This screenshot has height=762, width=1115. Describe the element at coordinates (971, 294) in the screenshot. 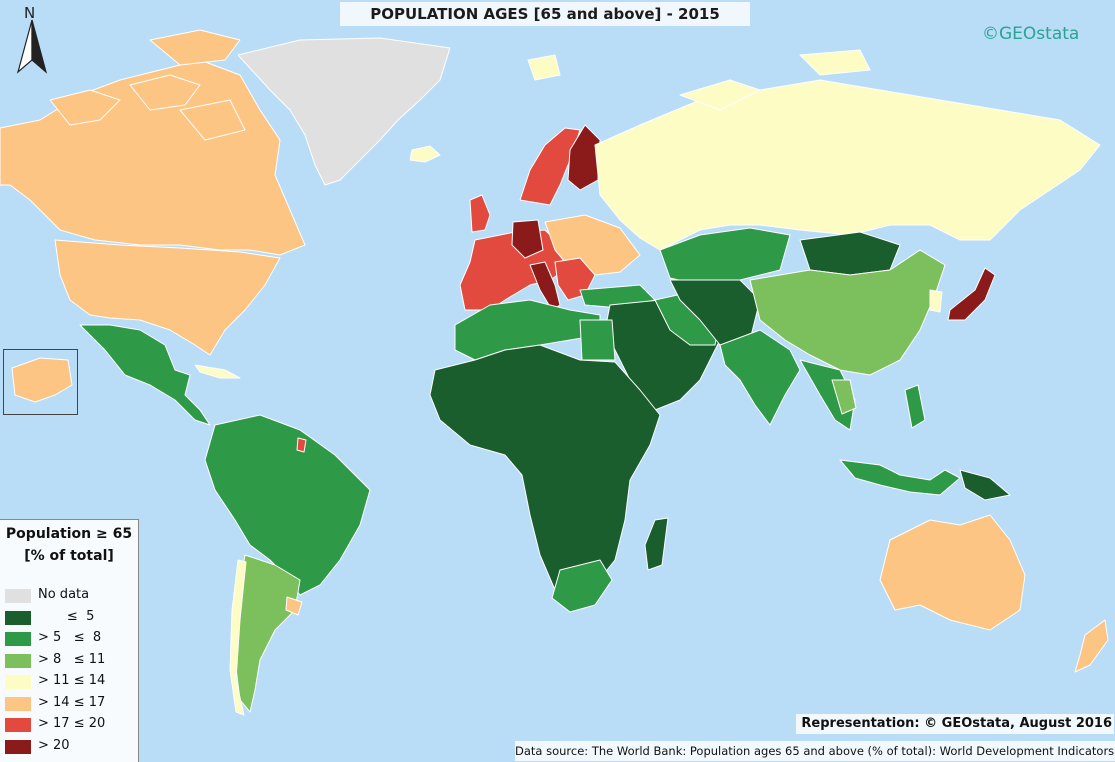

I see `region-japan` at that location.